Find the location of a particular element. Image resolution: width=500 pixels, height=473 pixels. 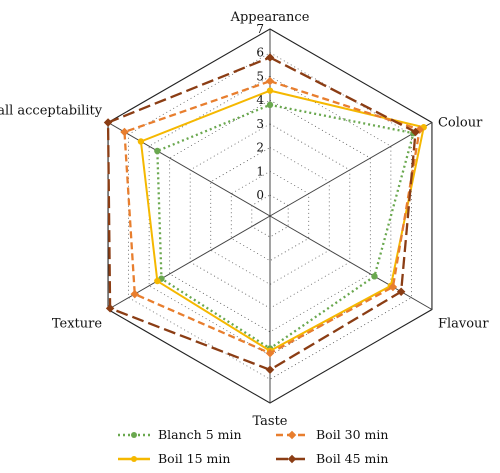

point-boil-30-min-overall-acceptability is located at coordinates (124, 132).